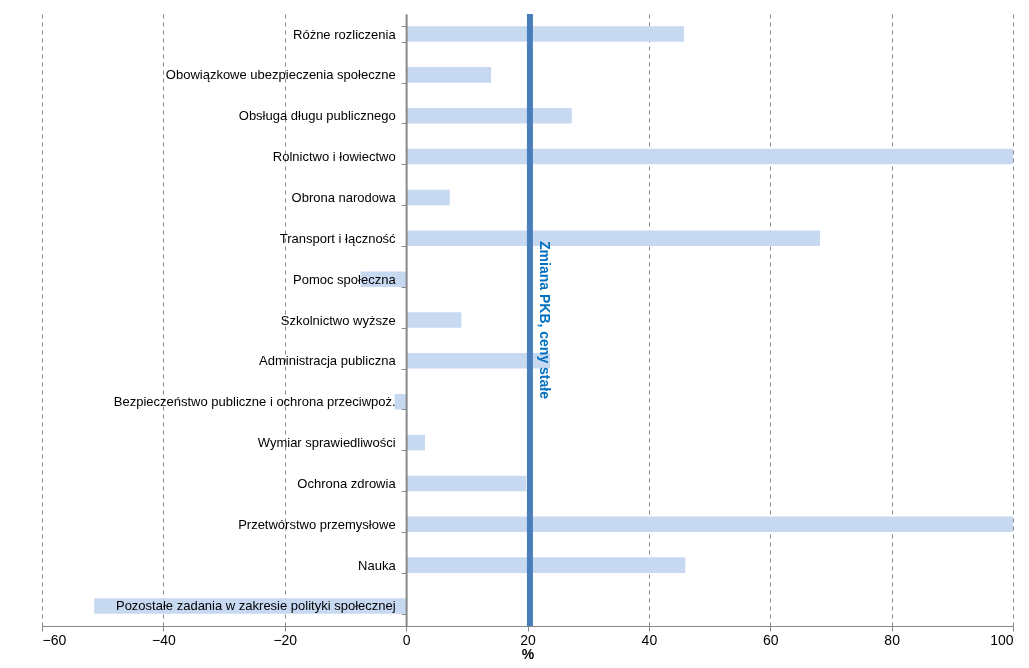 This screenshot has height=668, width=1029. I want to click on x-tick-label: −60, so click(54, 639).